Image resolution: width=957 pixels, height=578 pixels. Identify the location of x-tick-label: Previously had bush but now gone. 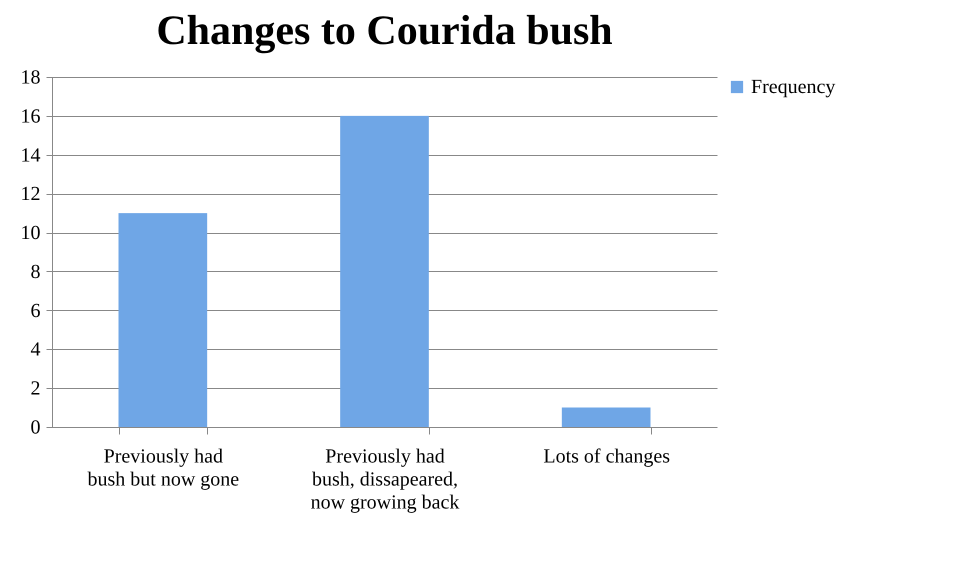
(163, 468).